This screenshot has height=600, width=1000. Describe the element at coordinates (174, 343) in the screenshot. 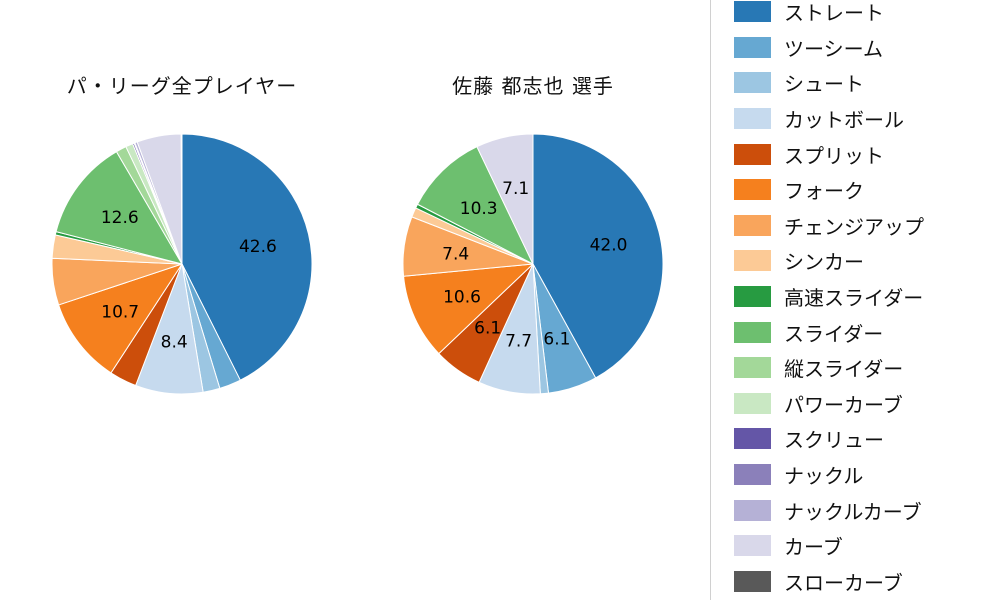

I see `pie-percent-label: 8.4` at that location.